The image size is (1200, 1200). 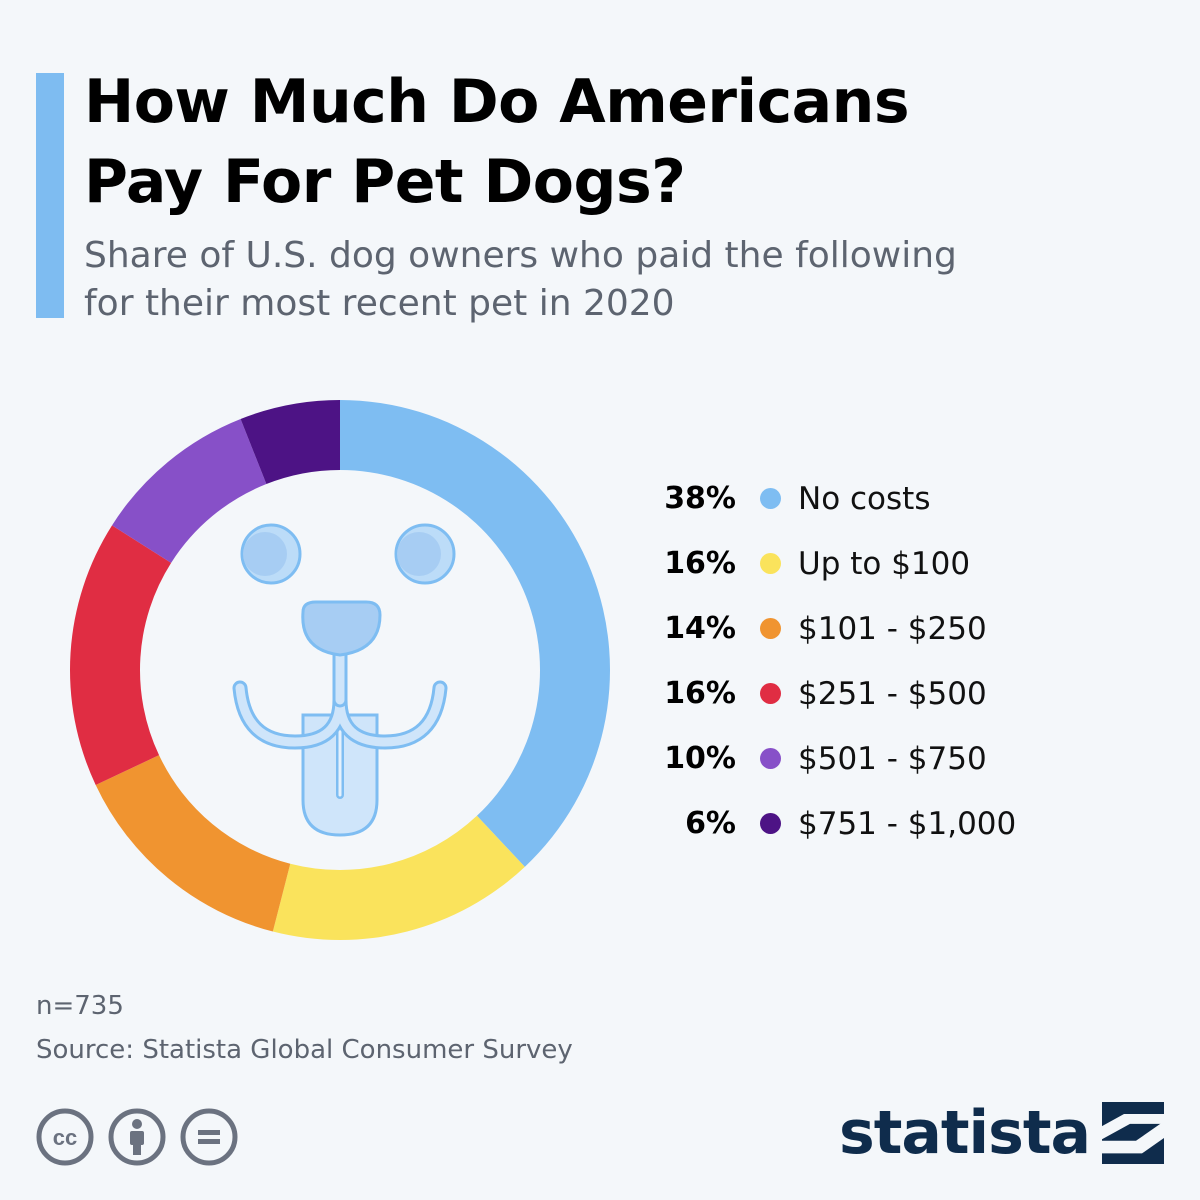 I want to click on legend-item: 16% Up to $100, so click(x=900, y=563).